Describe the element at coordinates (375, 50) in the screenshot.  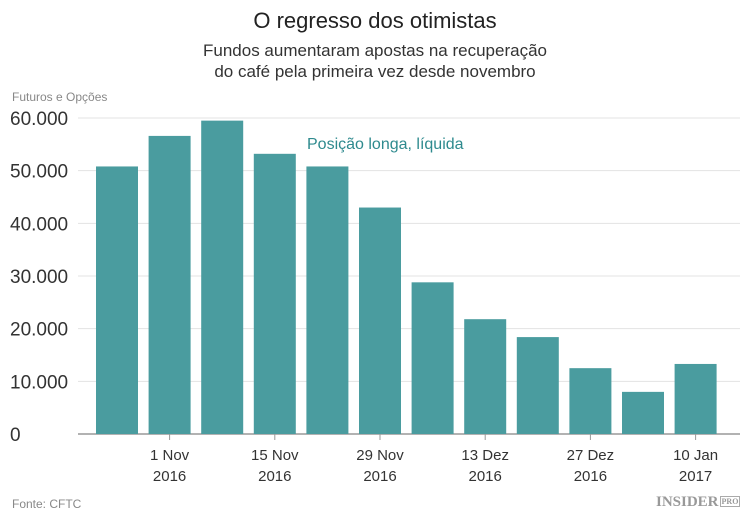
I see `subtitle-line-1: Fundos aumentaram apostas na recuperação` at that location.